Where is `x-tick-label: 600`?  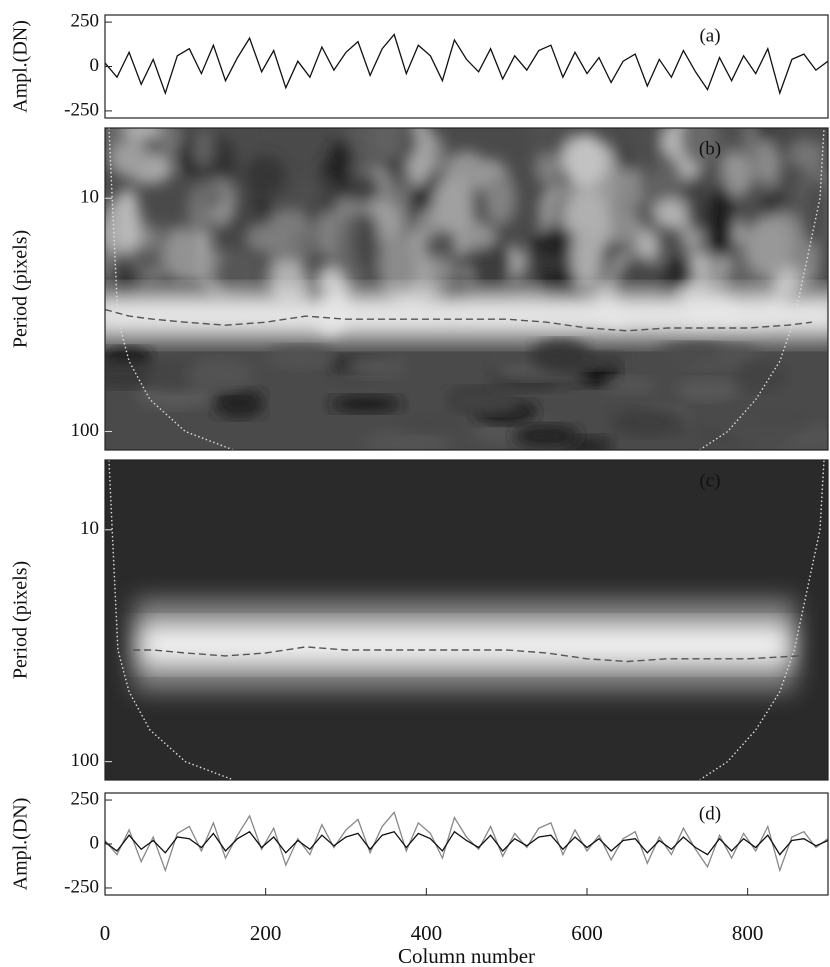
x-tick-label: 600 is located at coordinates (587, 933).